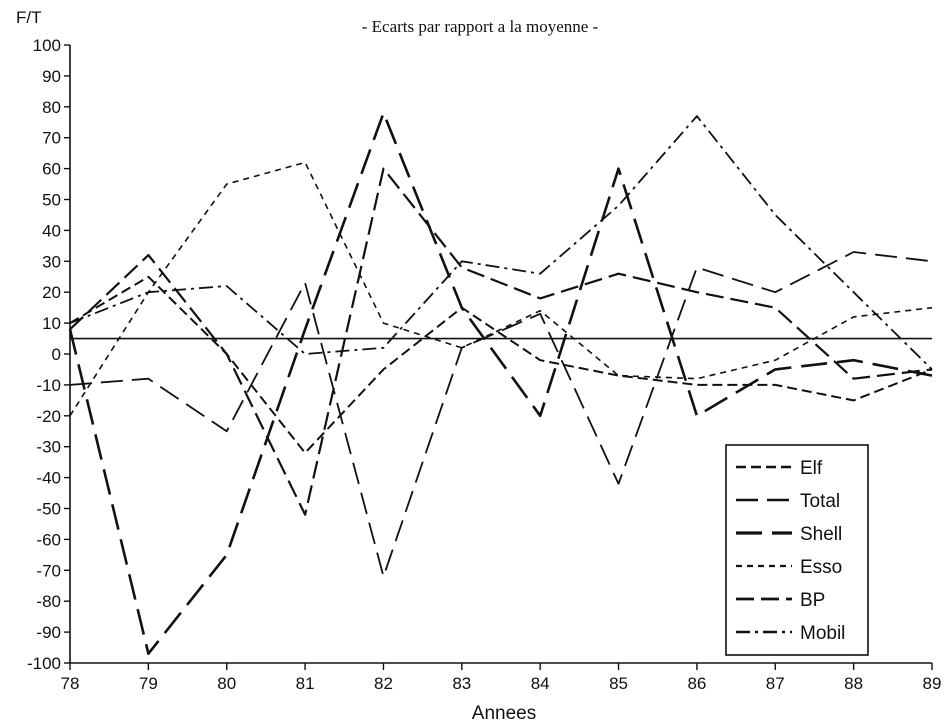  Describe the element at coordinates (29, 17) in the screenshot. I see `y-axis-label: F/T` at that location.